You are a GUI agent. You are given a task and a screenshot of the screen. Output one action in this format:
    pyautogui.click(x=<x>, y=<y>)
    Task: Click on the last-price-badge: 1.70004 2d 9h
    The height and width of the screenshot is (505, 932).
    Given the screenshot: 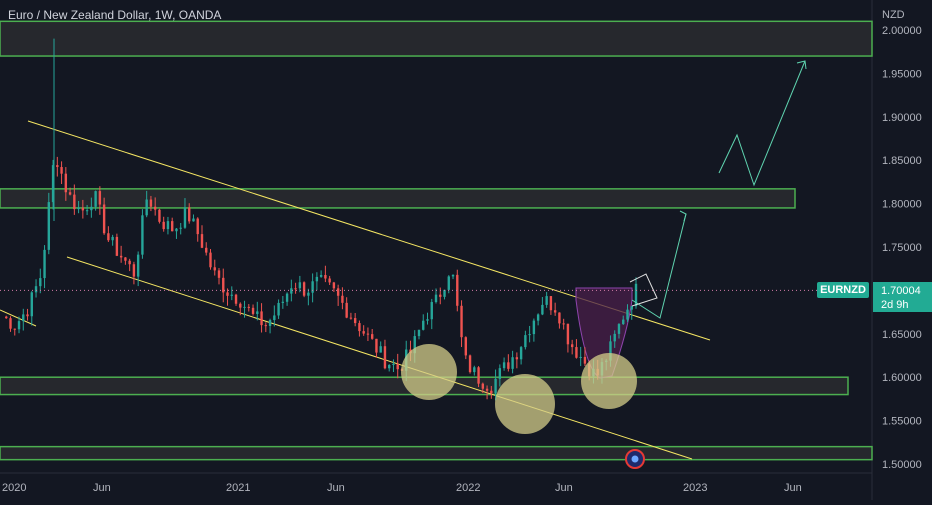 What is the action you would take?
    pyautogui.click(x=902, y=297)
    